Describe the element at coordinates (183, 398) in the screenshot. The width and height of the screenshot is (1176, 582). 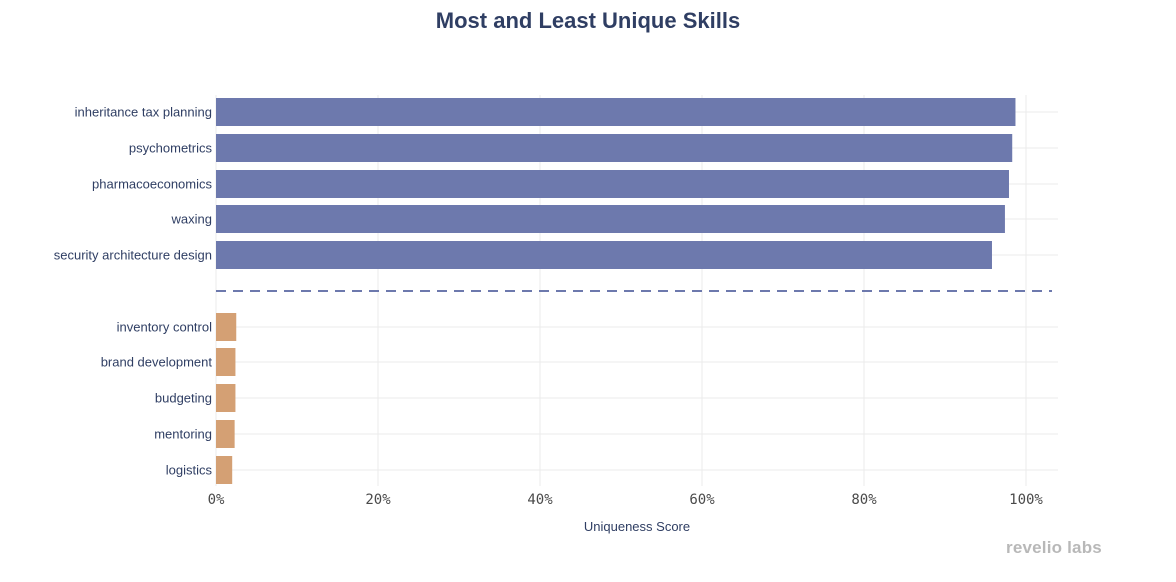
I see `category-label: budgeting` at that location.